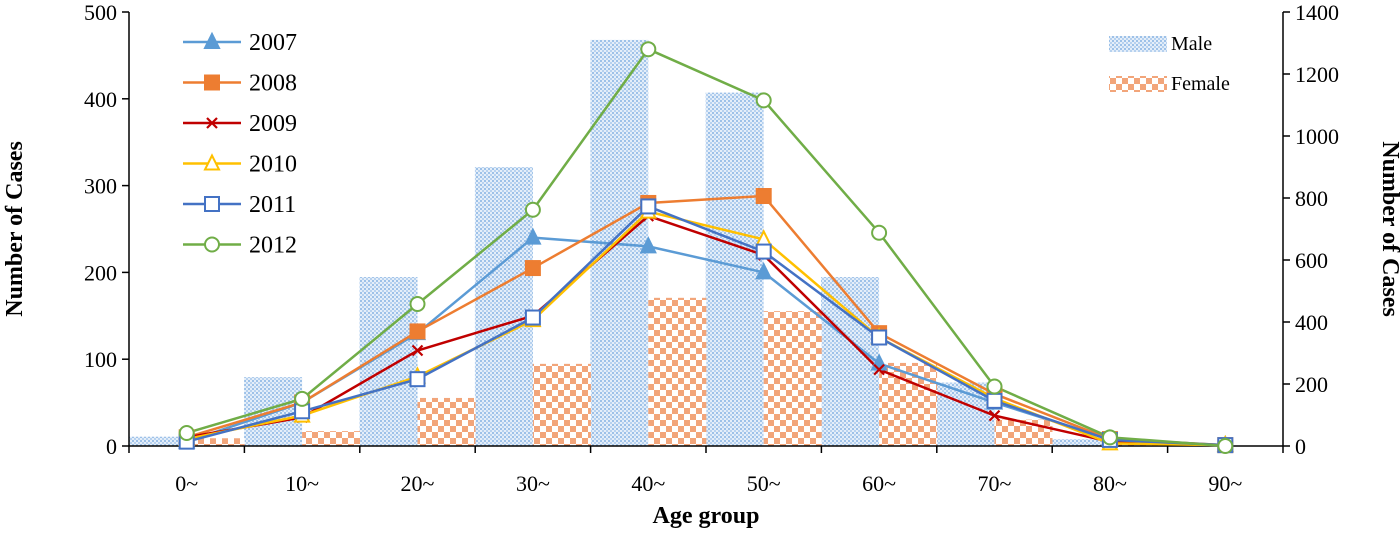 The image size is (1400, 534). I want to click on legend-label-2007: 2007, so click(273, 43).